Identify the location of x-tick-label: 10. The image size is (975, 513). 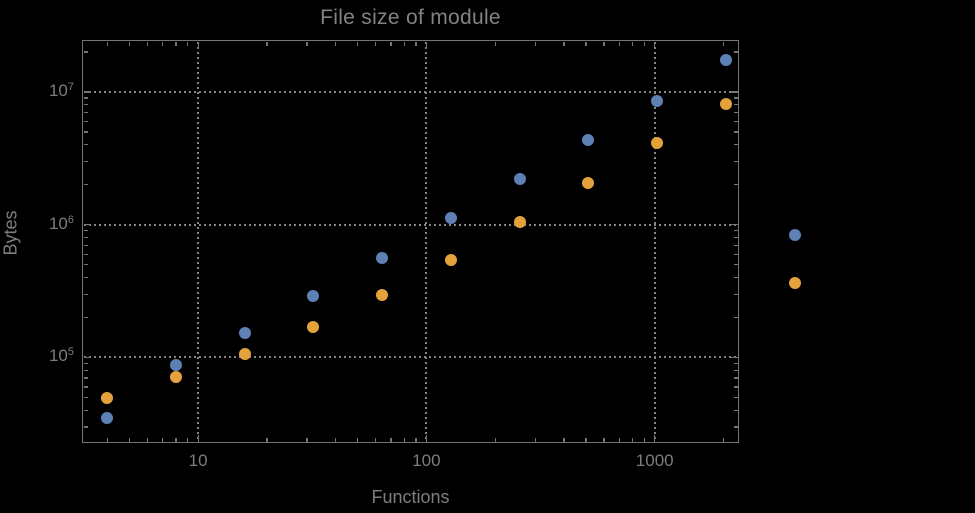
(198, 460).